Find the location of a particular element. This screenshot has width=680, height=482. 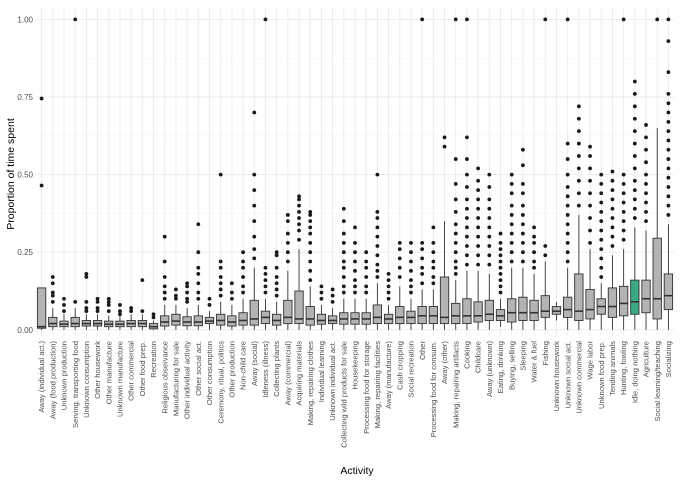

x-tick-label: Unknown commercial is located at coordinates (578, 377).